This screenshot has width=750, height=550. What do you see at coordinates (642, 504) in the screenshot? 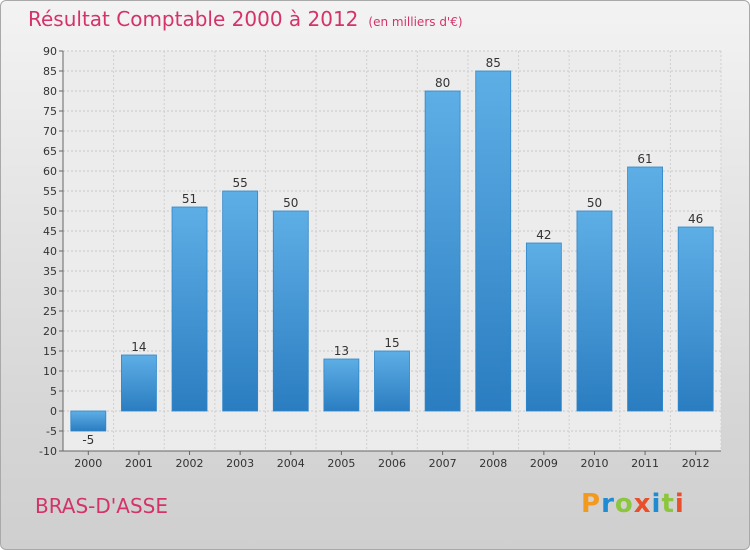
I see `logo-letter: x` at bounding box center [642, 504].